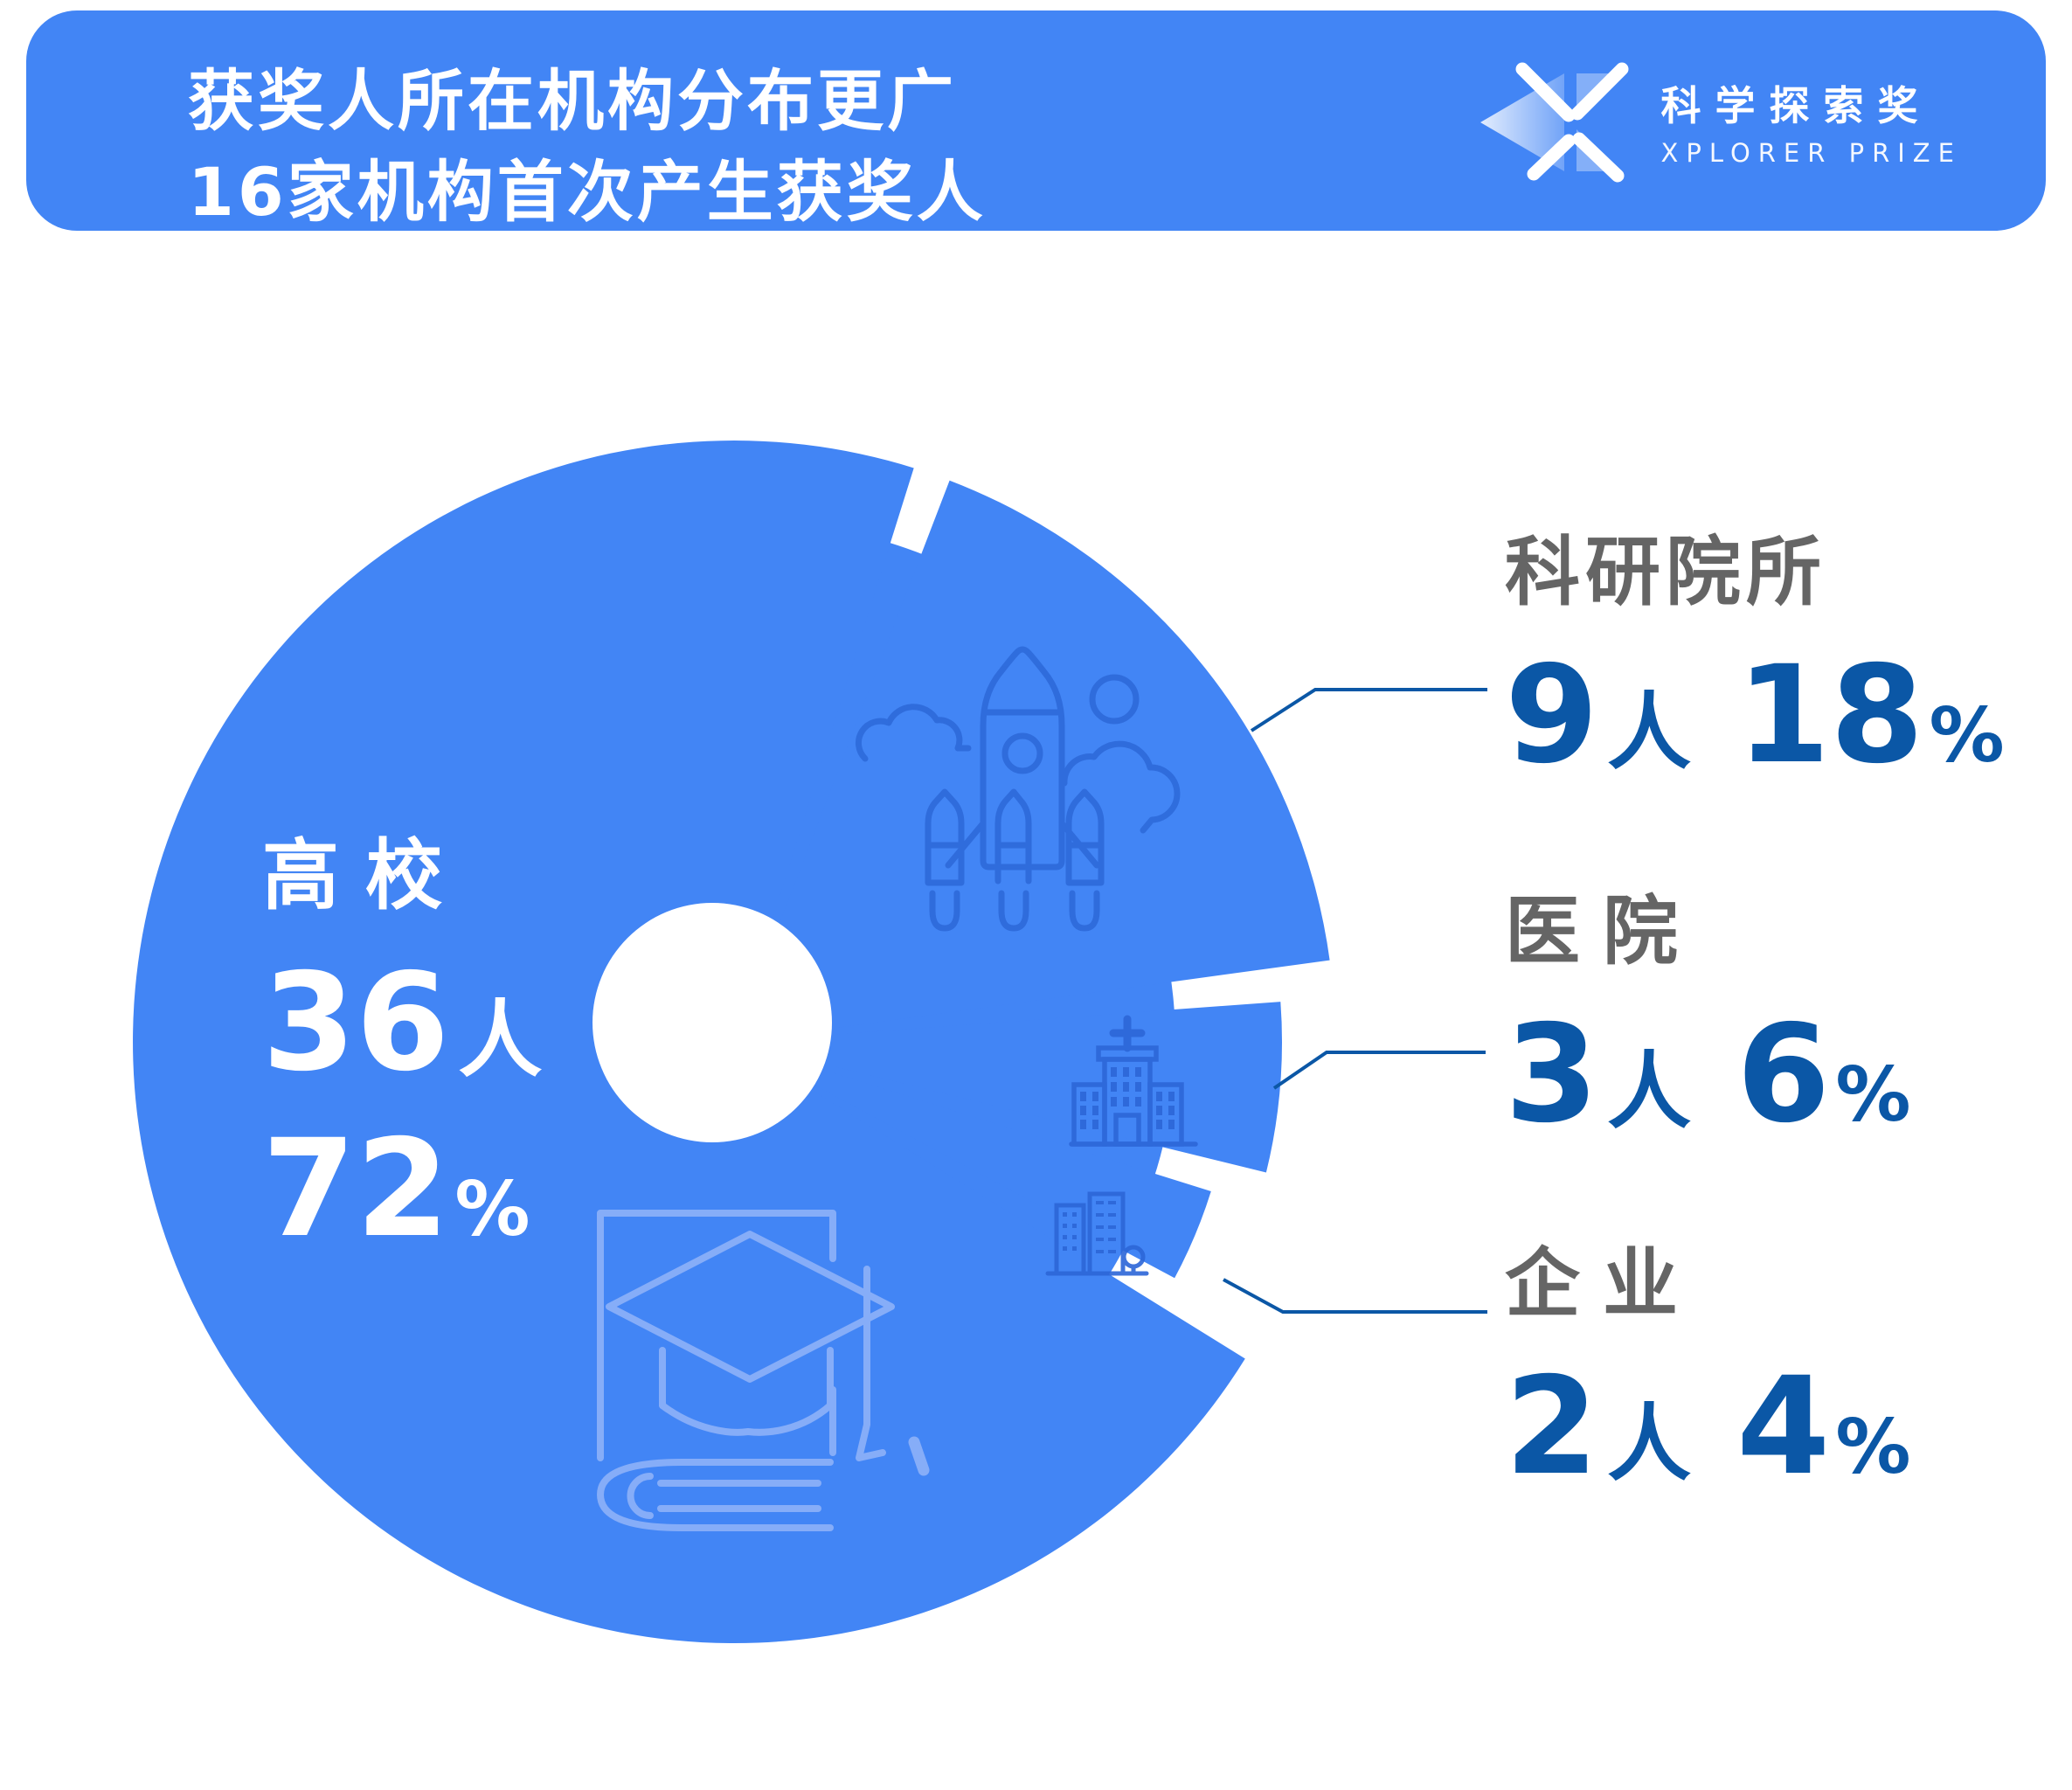 Image resolution: width=2072 pixels, height=1790 pixels. I want to click on callout-line-research-institutes, so click(1368, 710).